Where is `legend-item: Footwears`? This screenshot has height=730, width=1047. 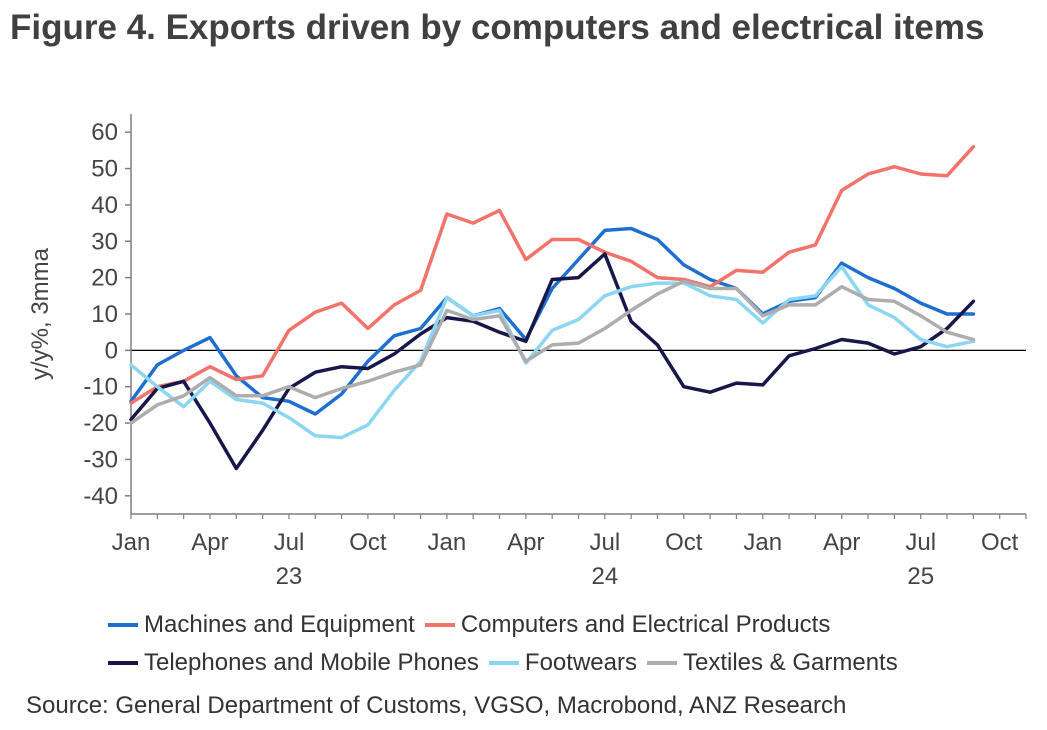 legend-item: Footwears is located at coordinates (562, 663).